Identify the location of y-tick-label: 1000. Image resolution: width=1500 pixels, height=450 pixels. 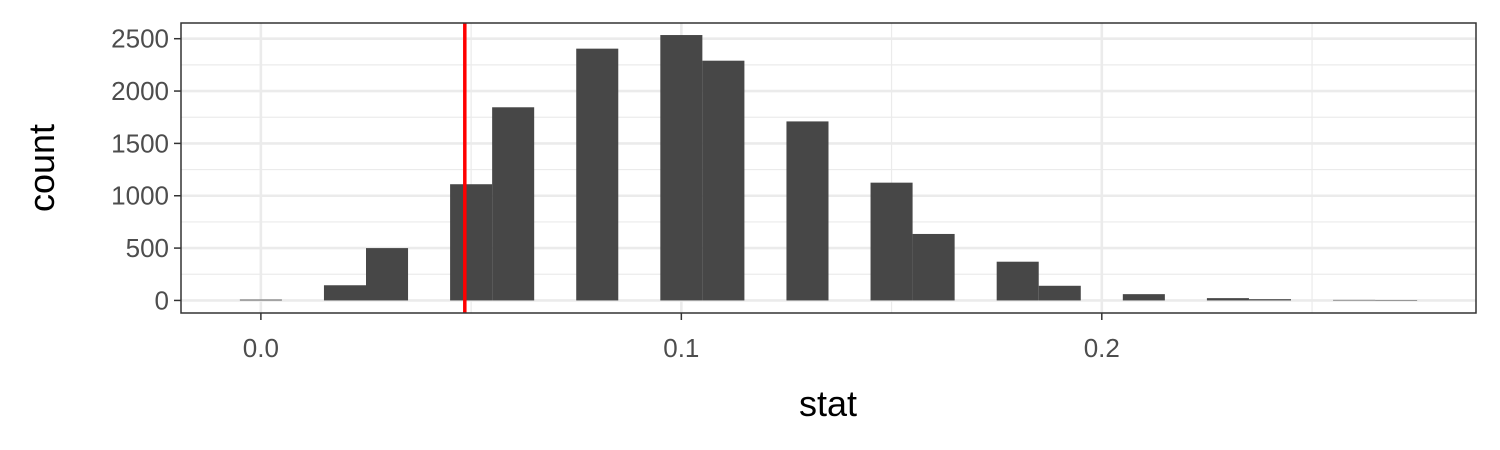
(140, 196).